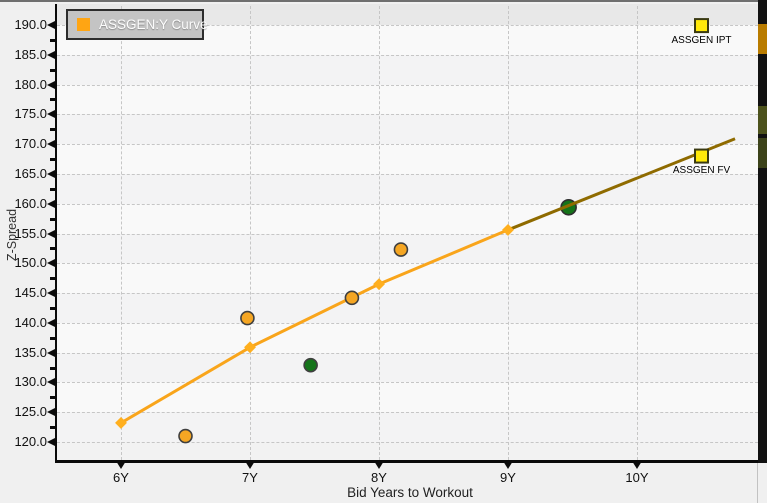  I want to click on y-axis-line, so click(56, 233).